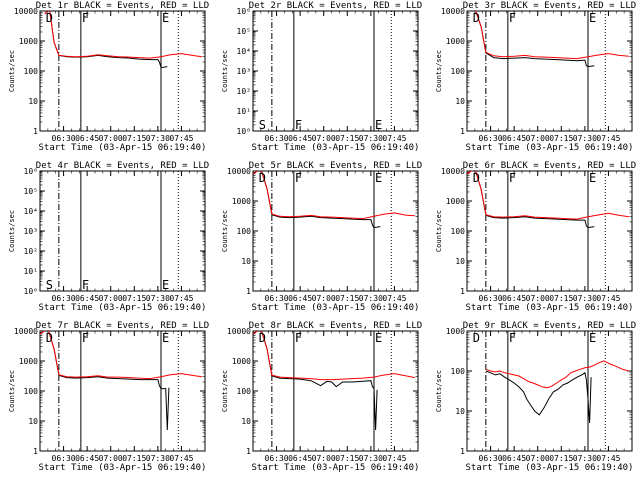  What do you see at coordinates (335, 6) in the screenshot?
I see `panel-title: Det 2r BLACK = Events, RED = LLD` at bounding box center [335, 6].